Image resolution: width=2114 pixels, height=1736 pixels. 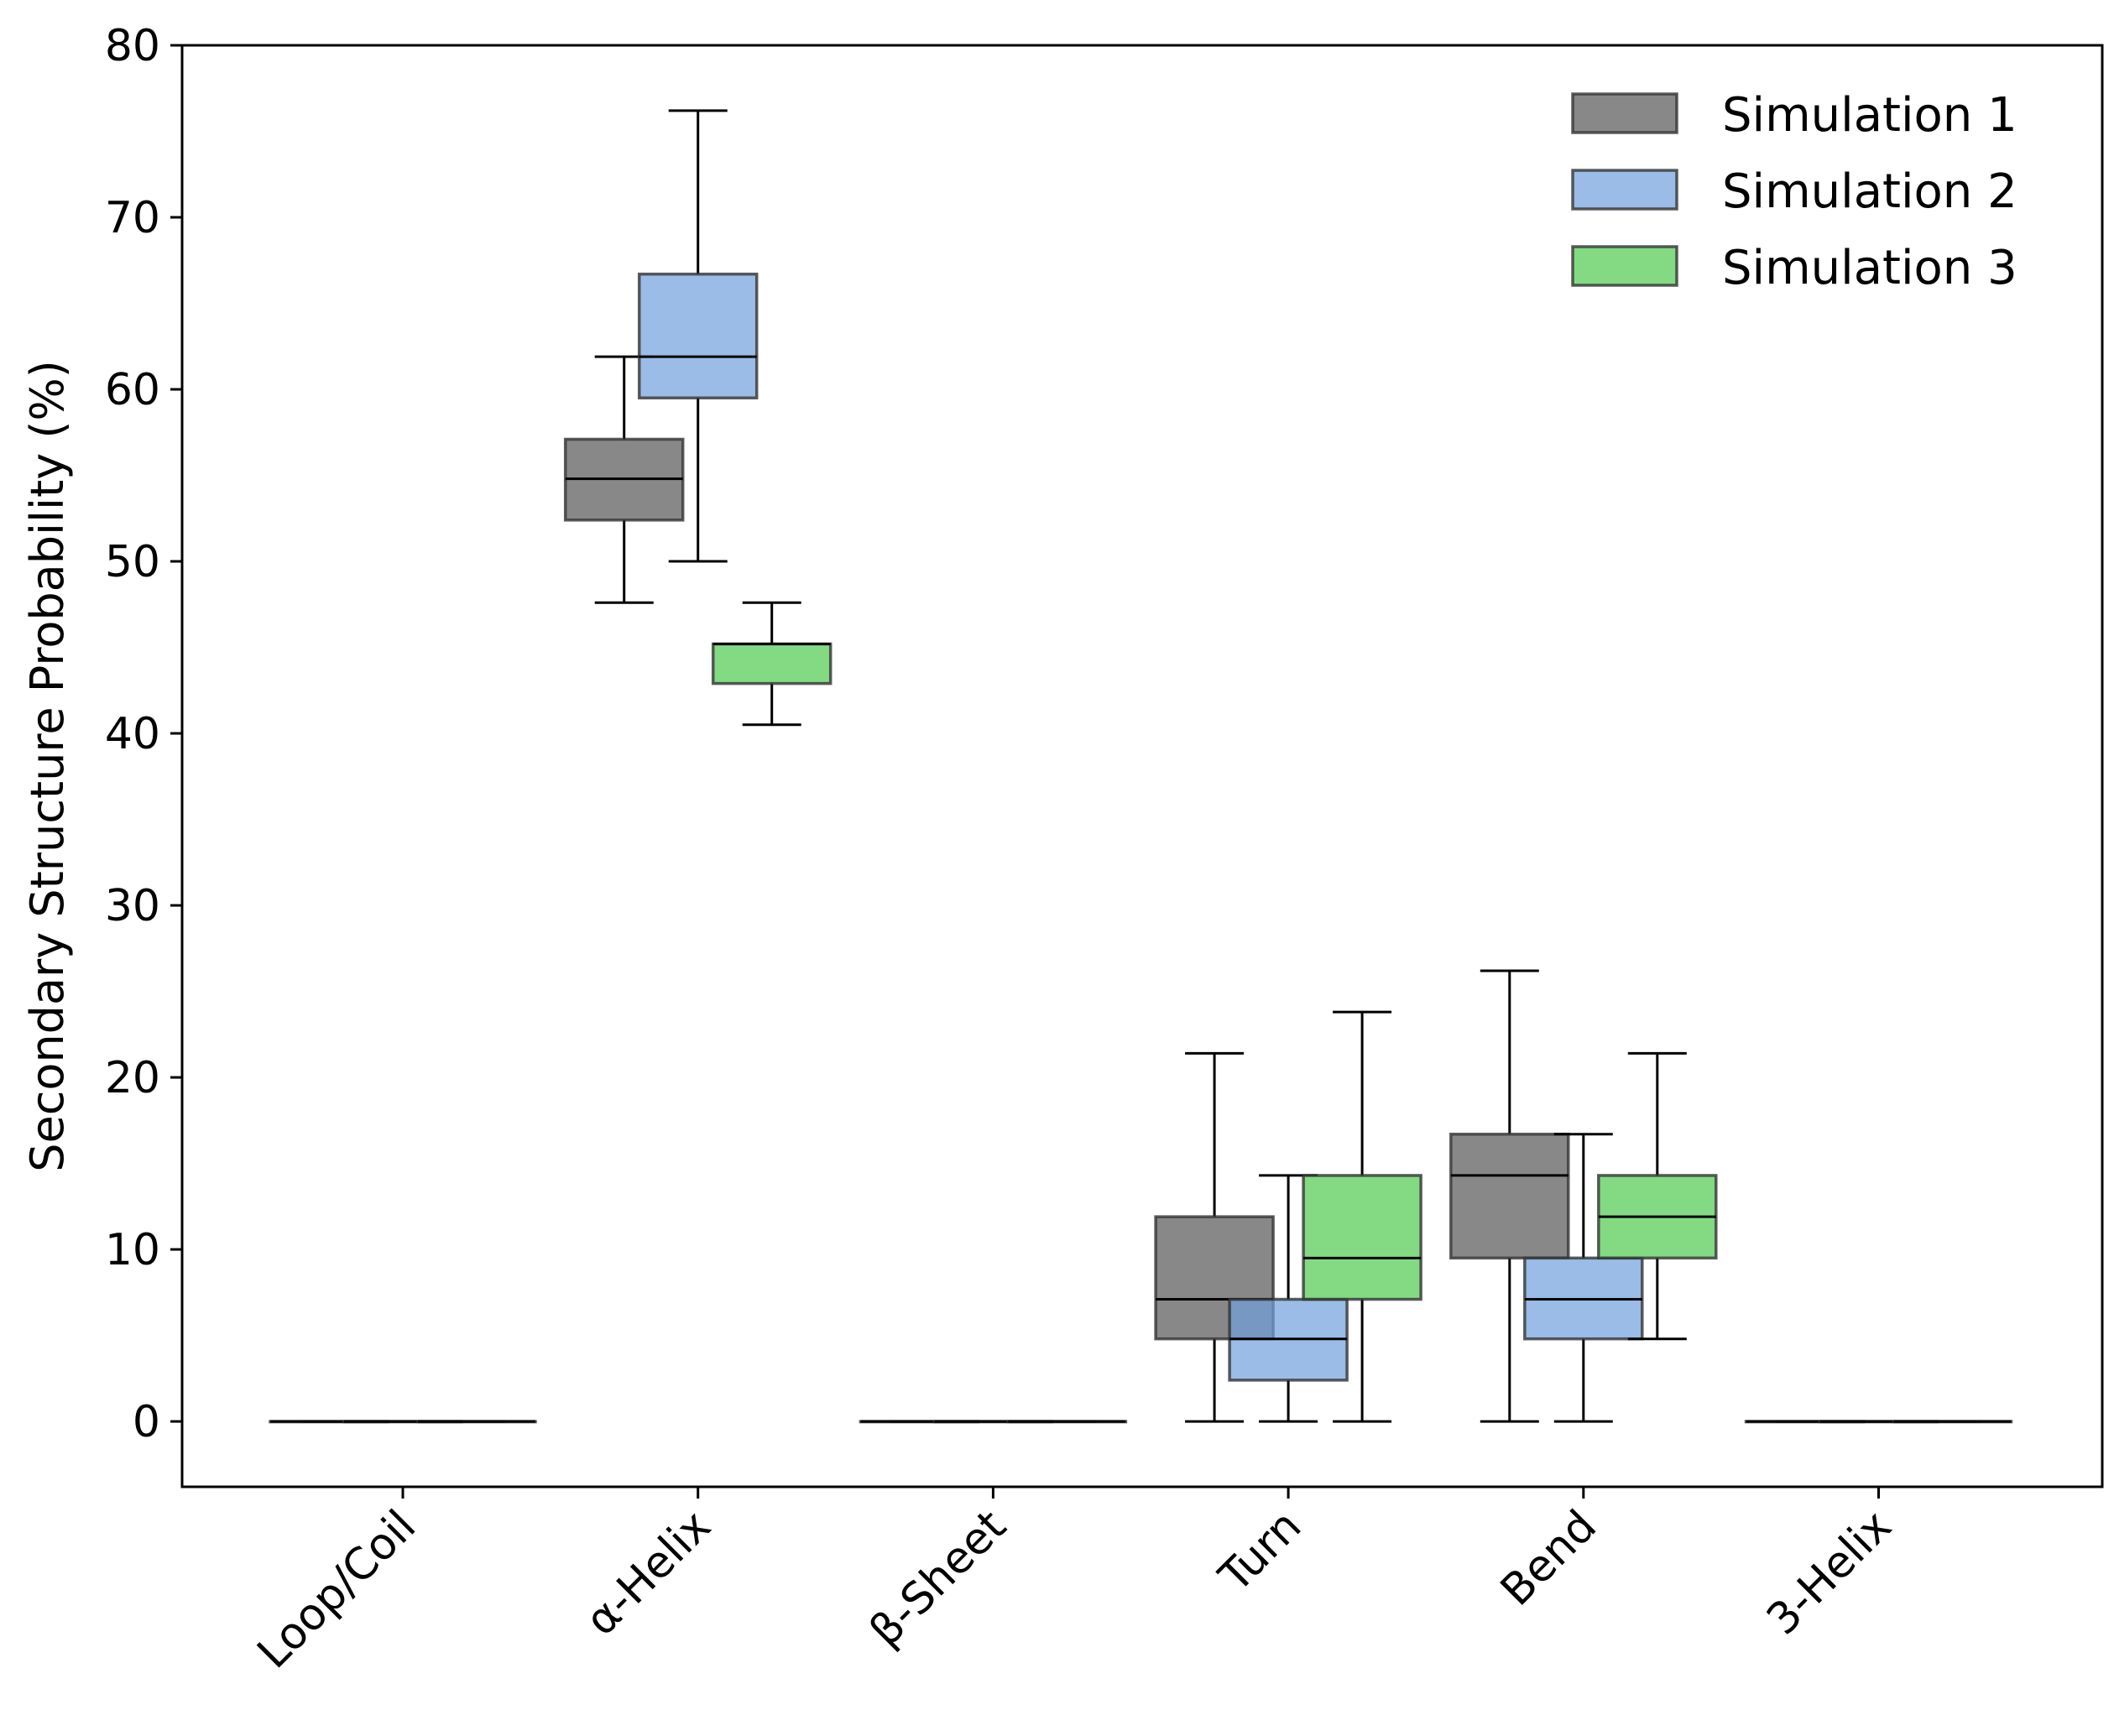 What do you see at coordinates (133, 218) in the screenshot?
I see `y-tick-label: 70` at bounding box center [133, 218].